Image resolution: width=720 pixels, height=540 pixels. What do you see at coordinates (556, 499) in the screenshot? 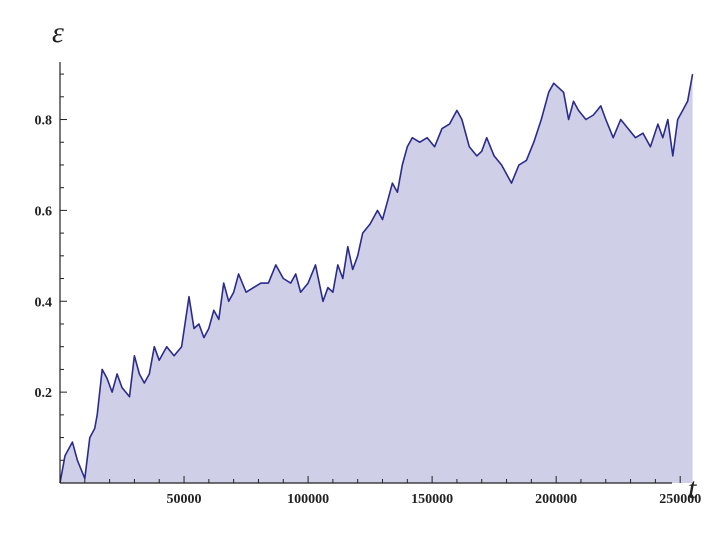
I see `x-tick-label: 200000` at bounding box center [556, 499].